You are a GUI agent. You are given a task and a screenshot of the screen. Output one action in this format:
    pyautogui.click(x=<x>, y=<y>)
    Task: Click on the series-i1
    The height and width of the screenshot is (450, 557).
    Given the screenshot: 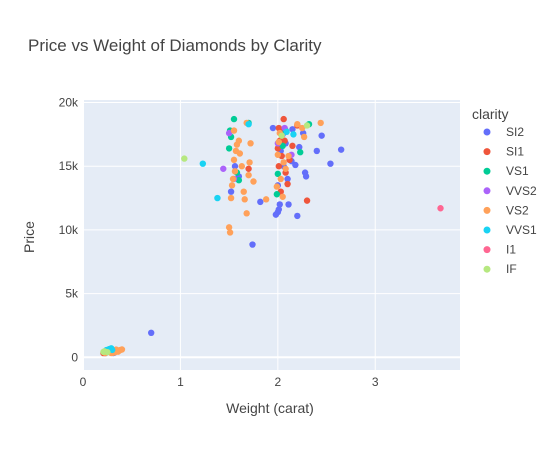 What is the action you would take?
    pyautogui.click(x=440, y=208)
    